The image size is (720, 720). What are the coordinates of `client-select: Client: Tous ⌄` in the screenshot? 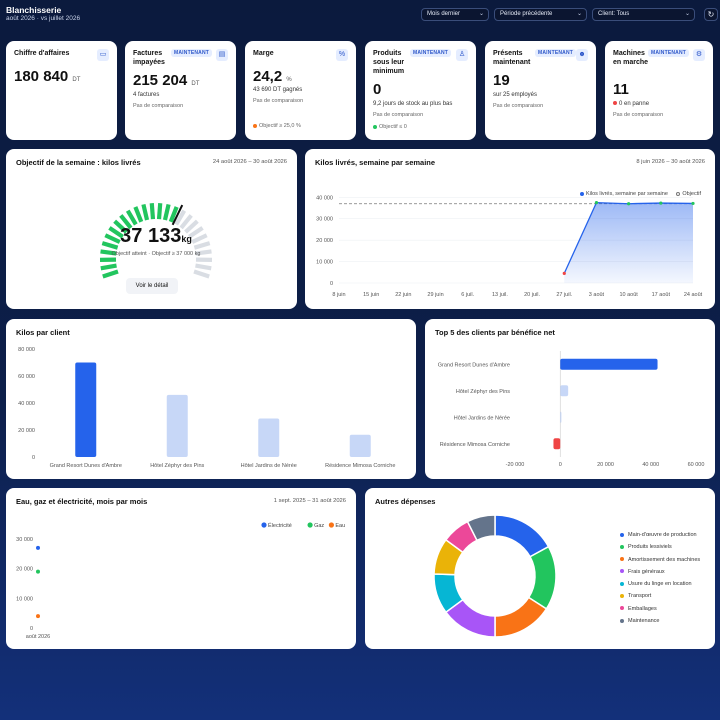 It's located at (643, 14).